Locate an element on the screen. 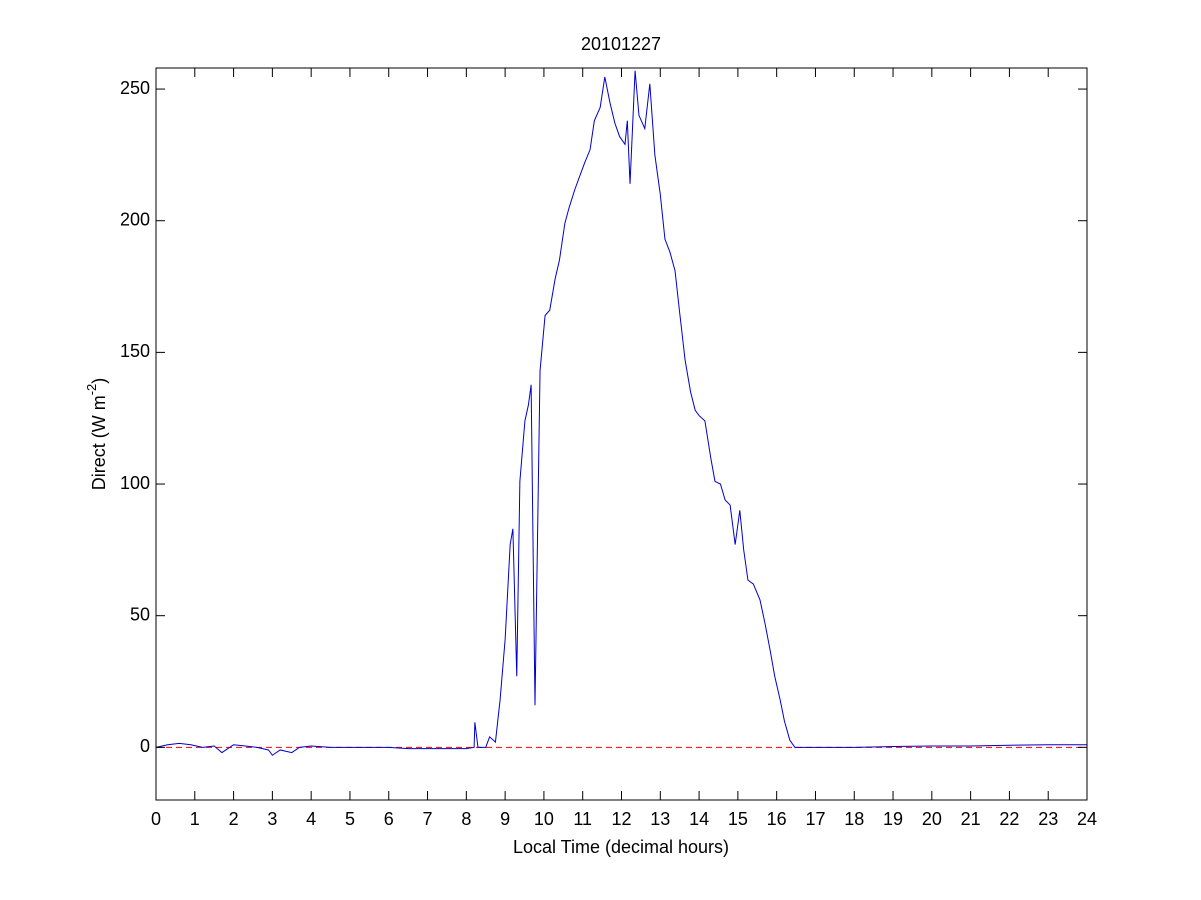 The width and height of the screenshot is (1201, 900). x-axis-label: Local Time (decimal hours) is located at coordinates (621, 847).